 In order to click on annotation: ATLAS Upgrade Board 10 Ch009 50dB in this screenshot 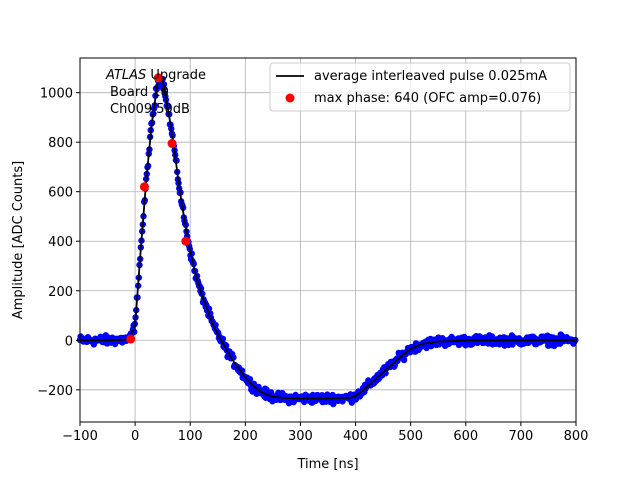, I will do `click(155, 92)`.